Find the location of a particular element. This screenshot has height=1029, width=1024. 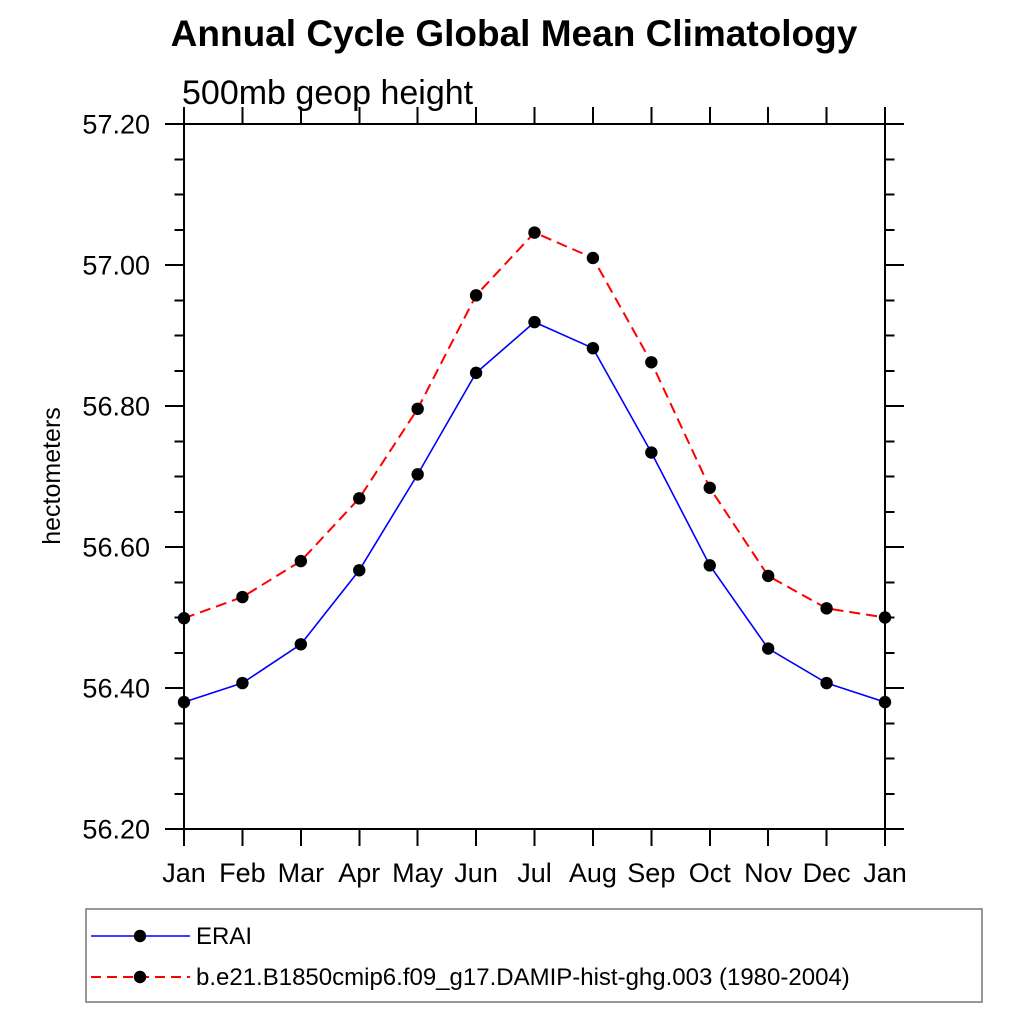

x-tick-label: Jul is located at coordinates (534, 873).